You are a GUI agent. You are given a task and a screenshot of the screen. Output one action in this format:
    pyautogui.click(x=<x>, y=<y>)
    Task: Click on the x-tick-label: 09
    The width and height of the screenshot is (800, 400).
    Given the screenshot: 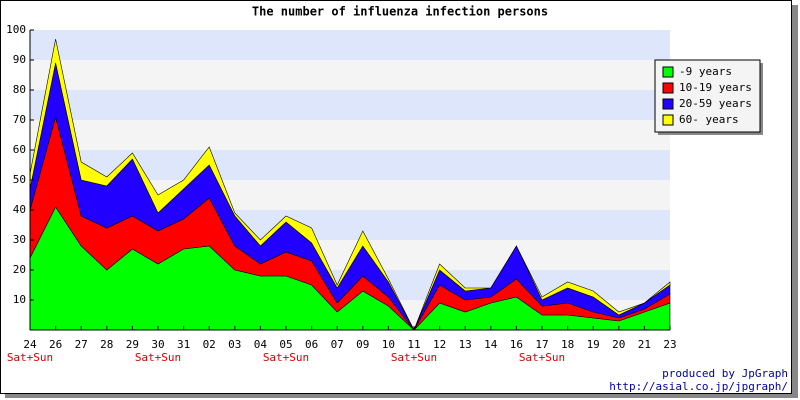 What is the action you would take?
    pyautogui.click(x=362, y=344)
    